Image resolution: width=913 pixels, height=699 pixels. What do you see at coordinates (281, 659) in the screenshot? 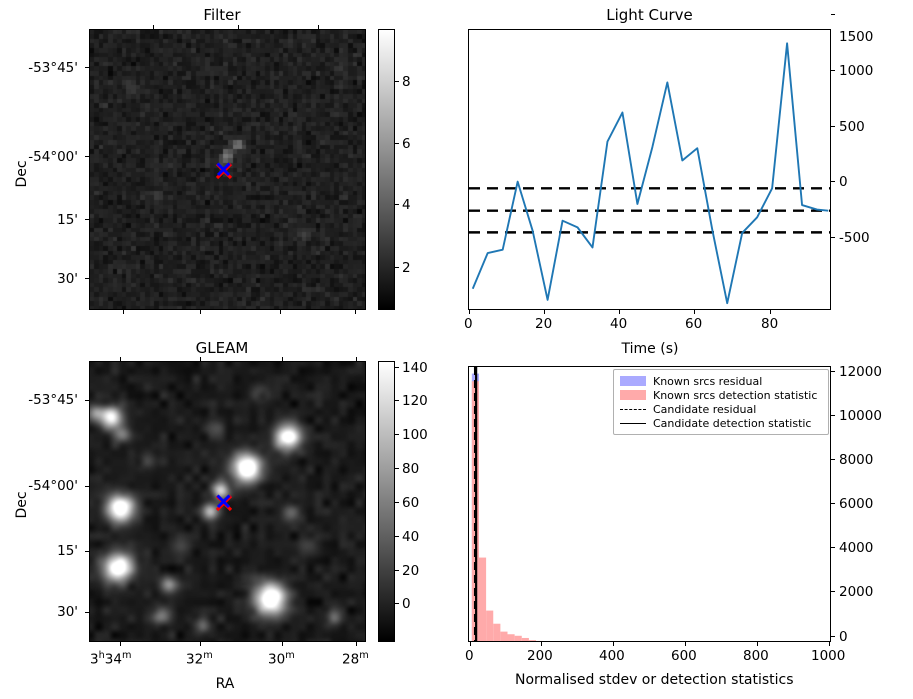
I see `gleam-xtick-label-2: 30m` at bounding box center [281, 659].